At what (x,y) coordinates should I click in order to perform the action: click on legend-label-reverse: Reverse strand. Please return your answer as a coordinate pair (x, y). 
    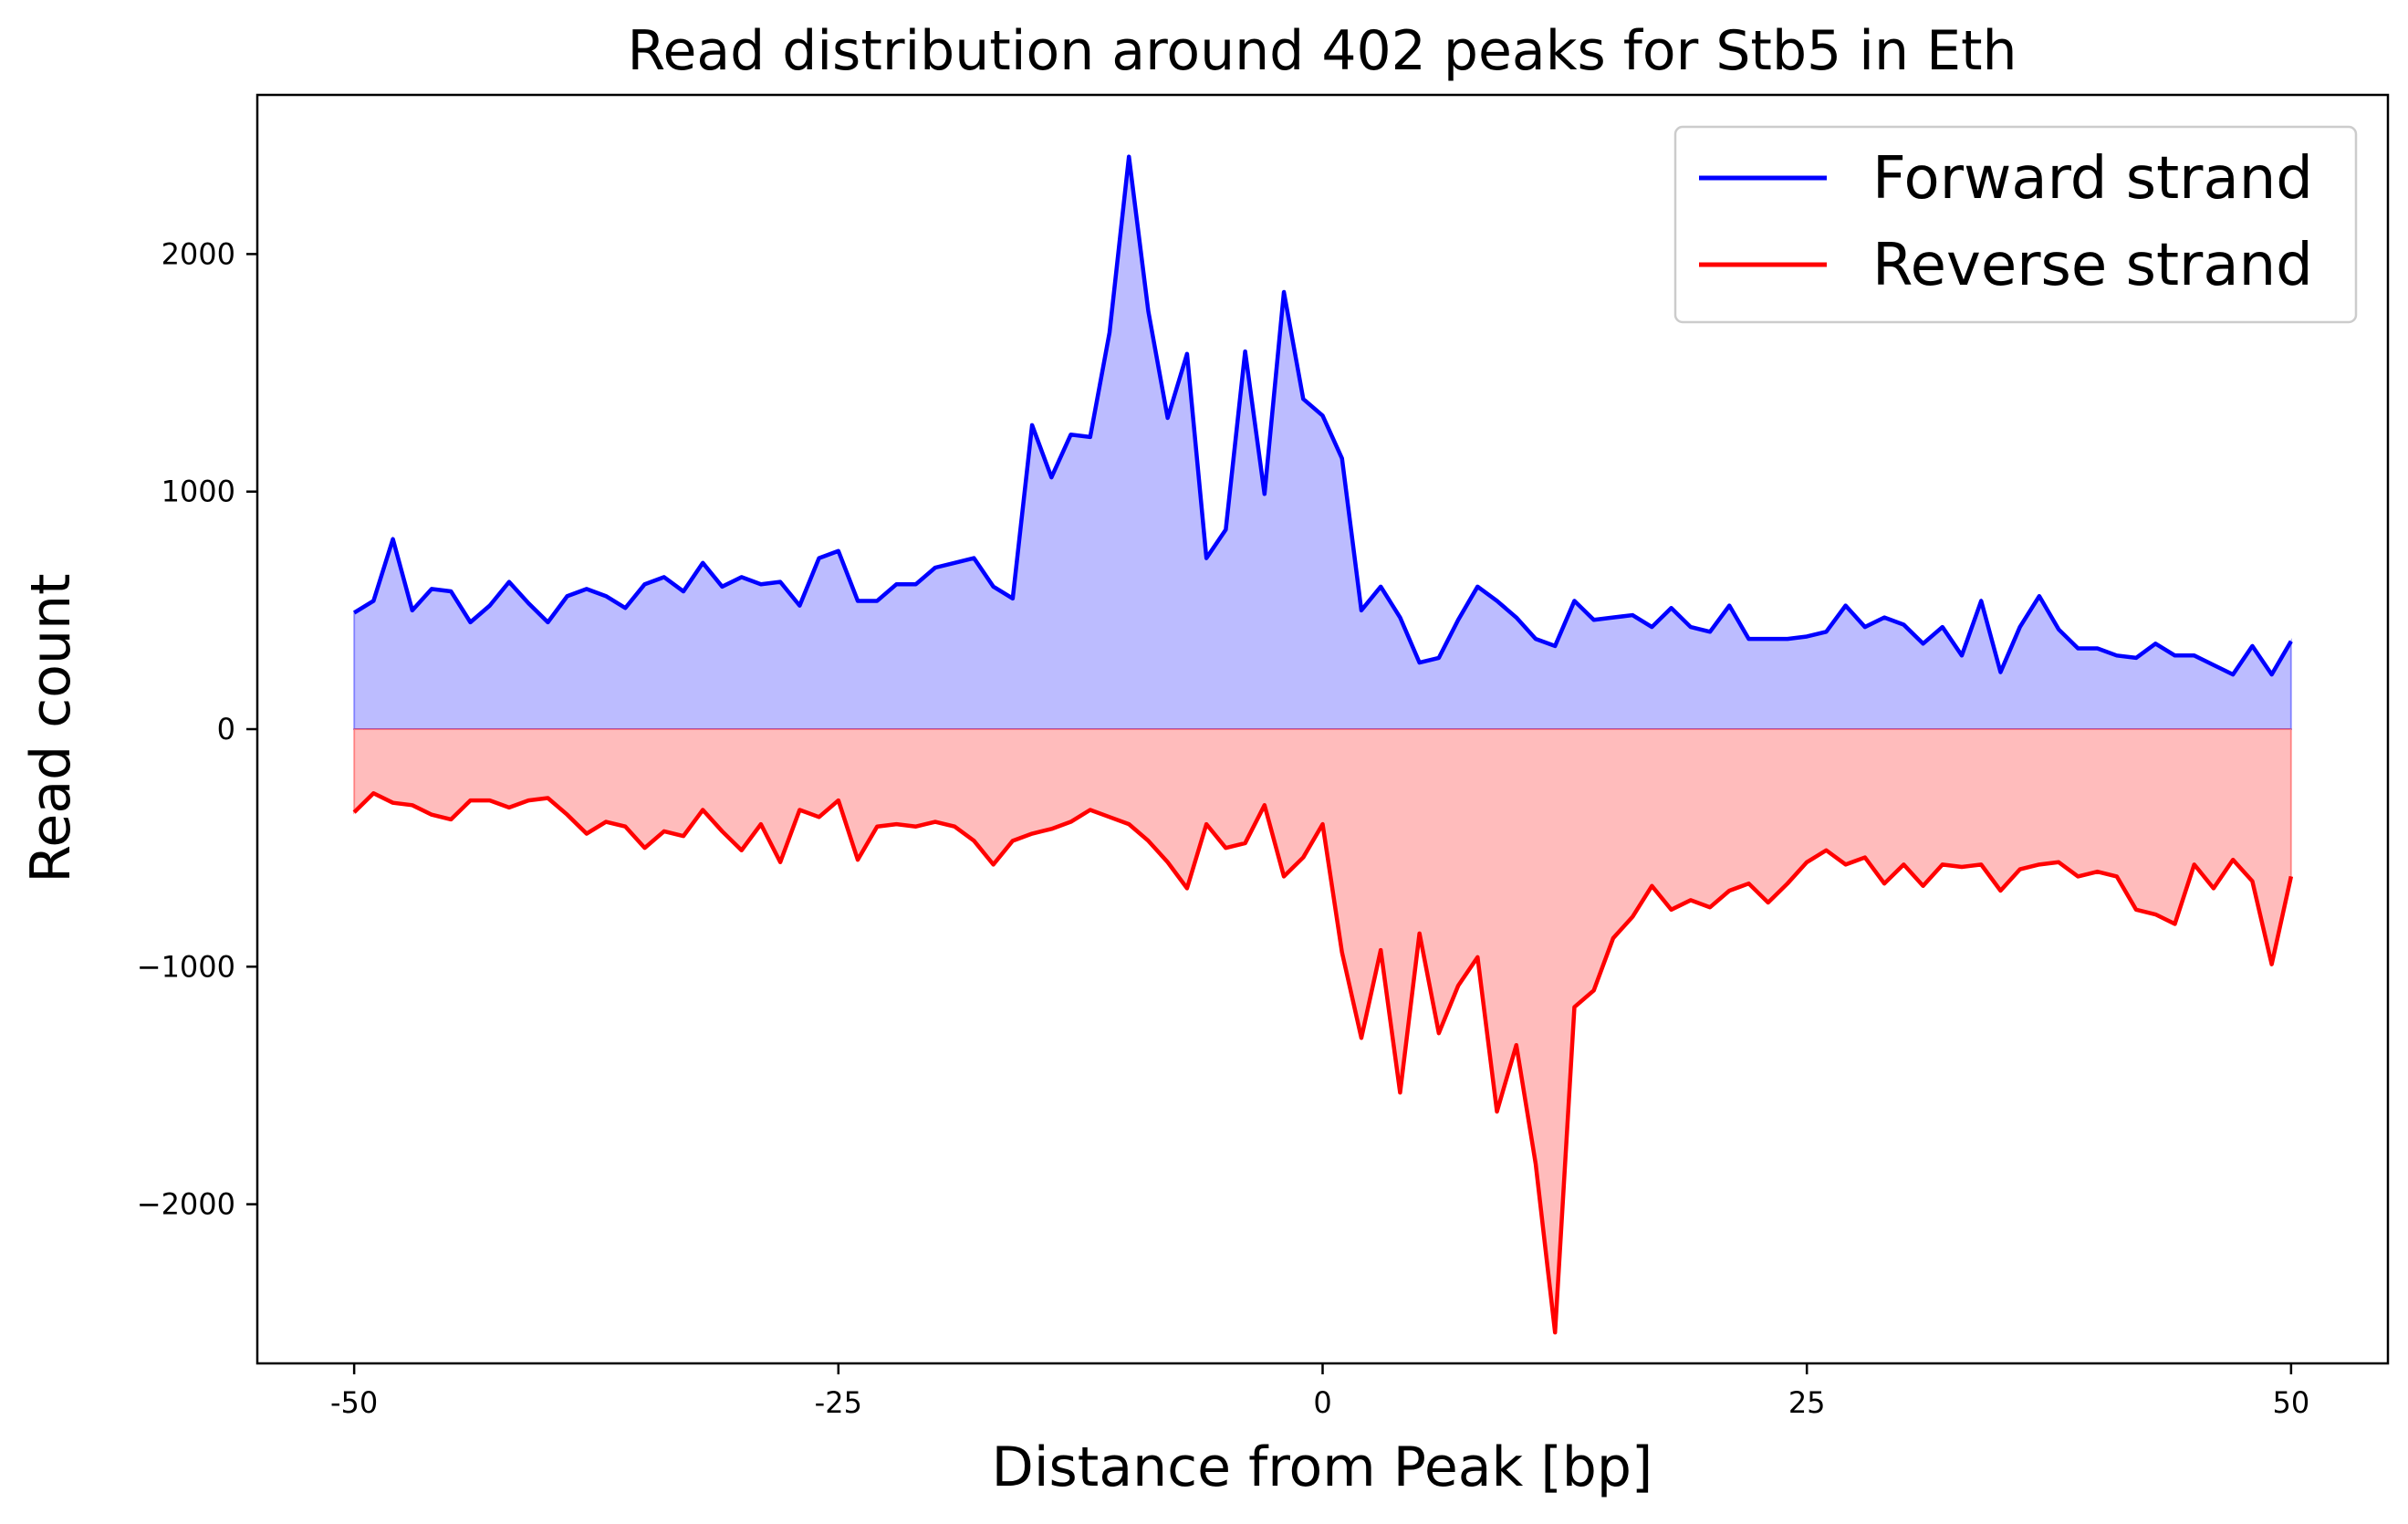
    Looking at the image, I should click on (2092, 265).